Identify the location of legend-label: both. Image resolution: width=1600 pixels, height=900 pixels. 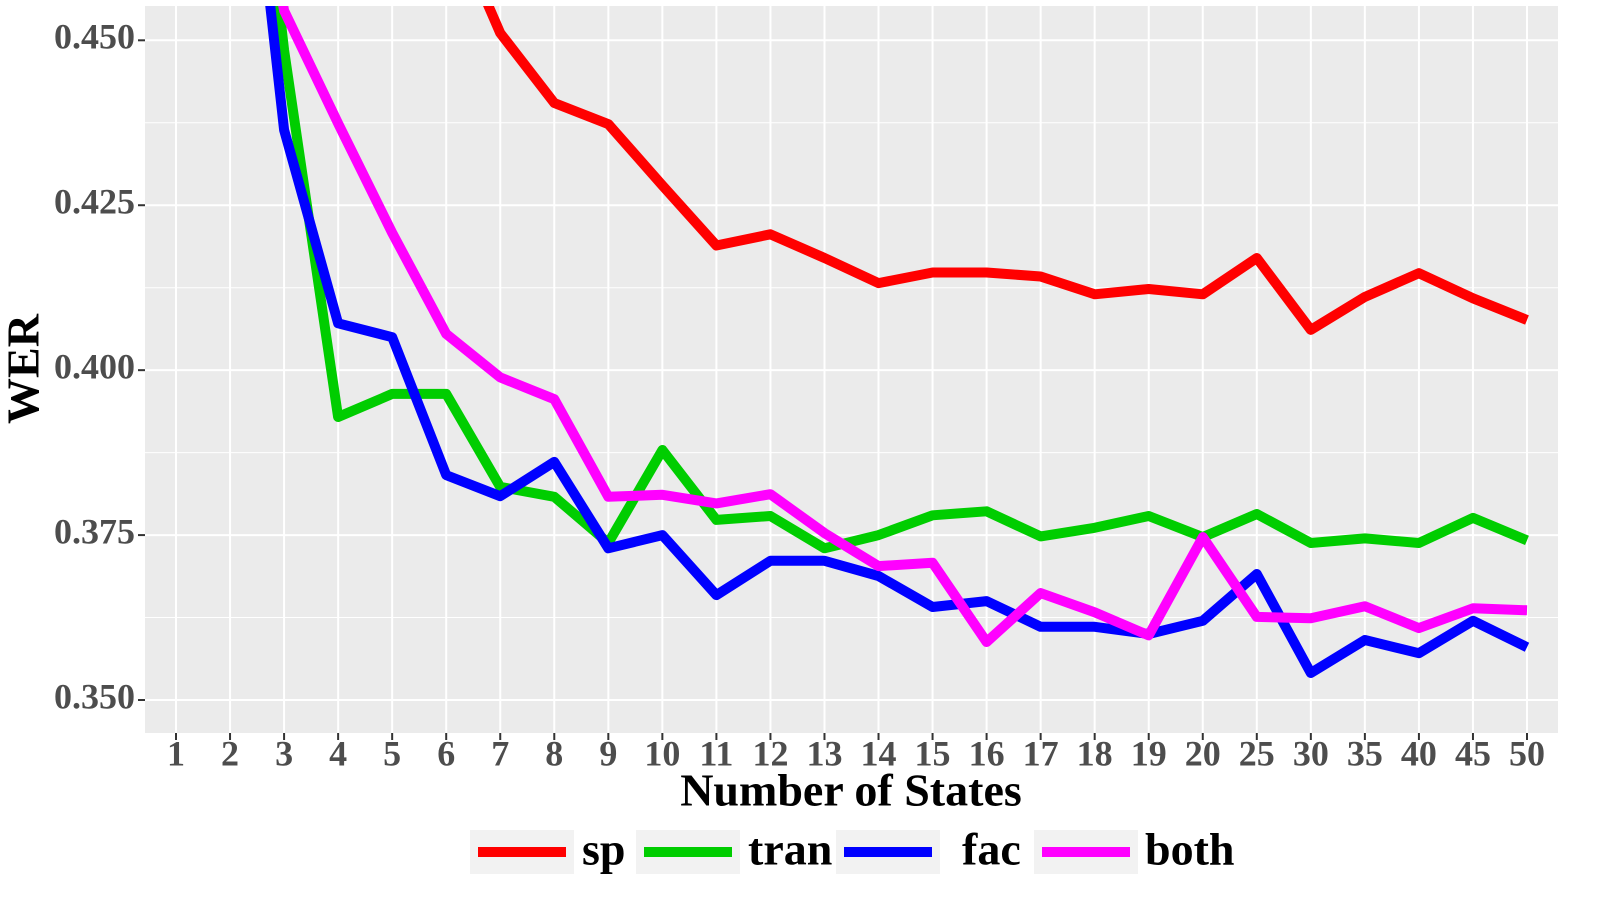
(1189, 849).